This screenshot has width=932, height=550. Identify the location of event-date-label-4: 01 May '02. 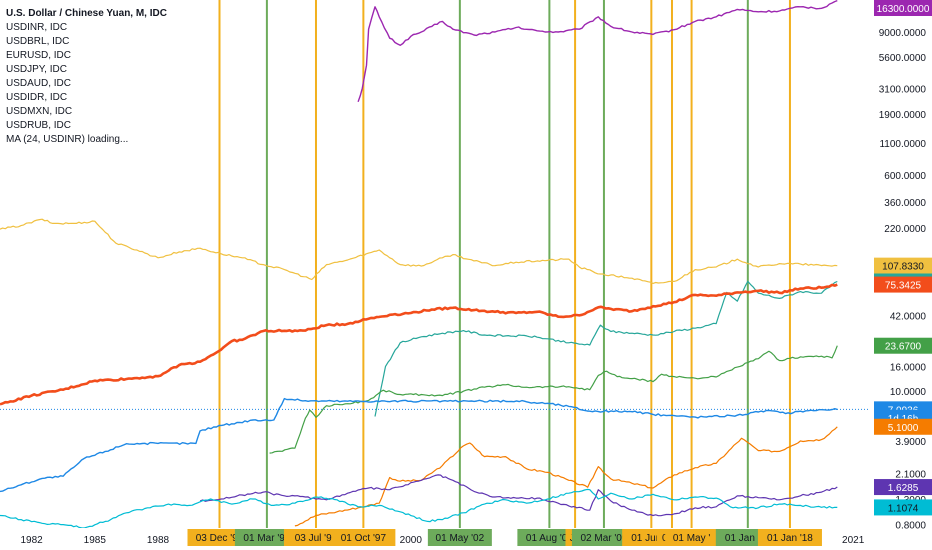
(460, 538).